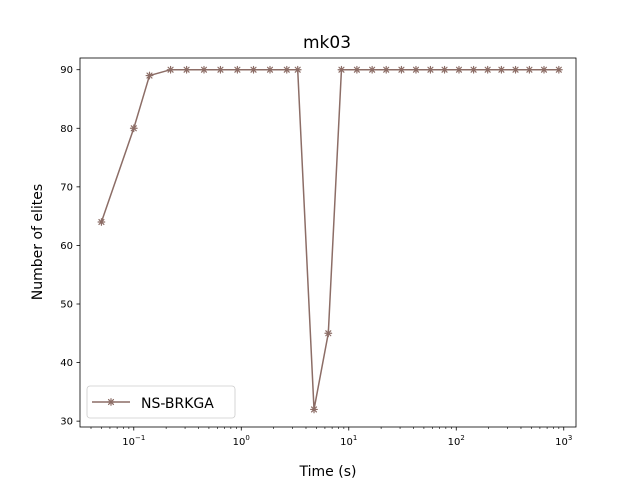  Describe the element at coordinates (66, 246) in the screenshot. I see `y-tick-label: 60` at that location.